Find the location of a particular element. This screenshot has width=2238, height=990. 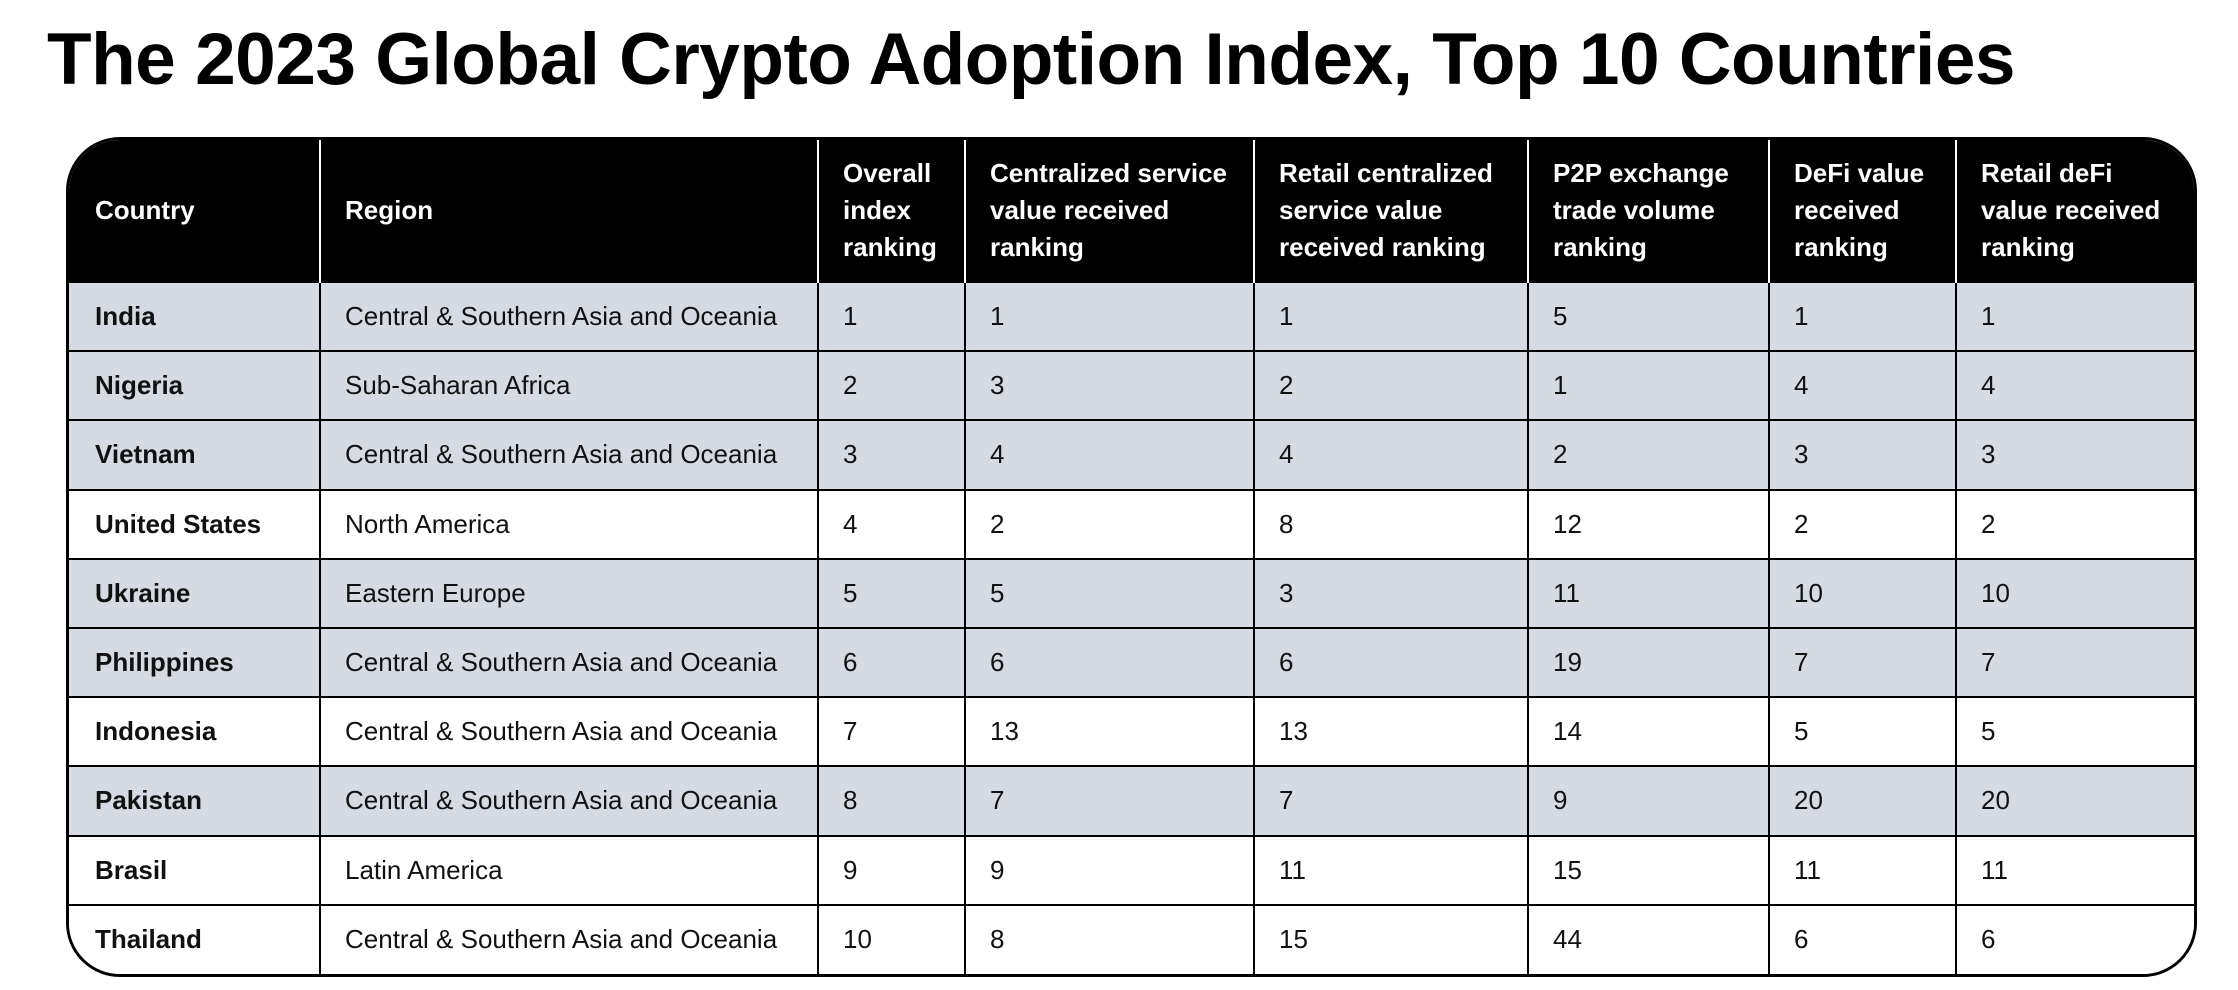

defi-value-ranking-cell: 3 is located at coordinates (1862, 454).